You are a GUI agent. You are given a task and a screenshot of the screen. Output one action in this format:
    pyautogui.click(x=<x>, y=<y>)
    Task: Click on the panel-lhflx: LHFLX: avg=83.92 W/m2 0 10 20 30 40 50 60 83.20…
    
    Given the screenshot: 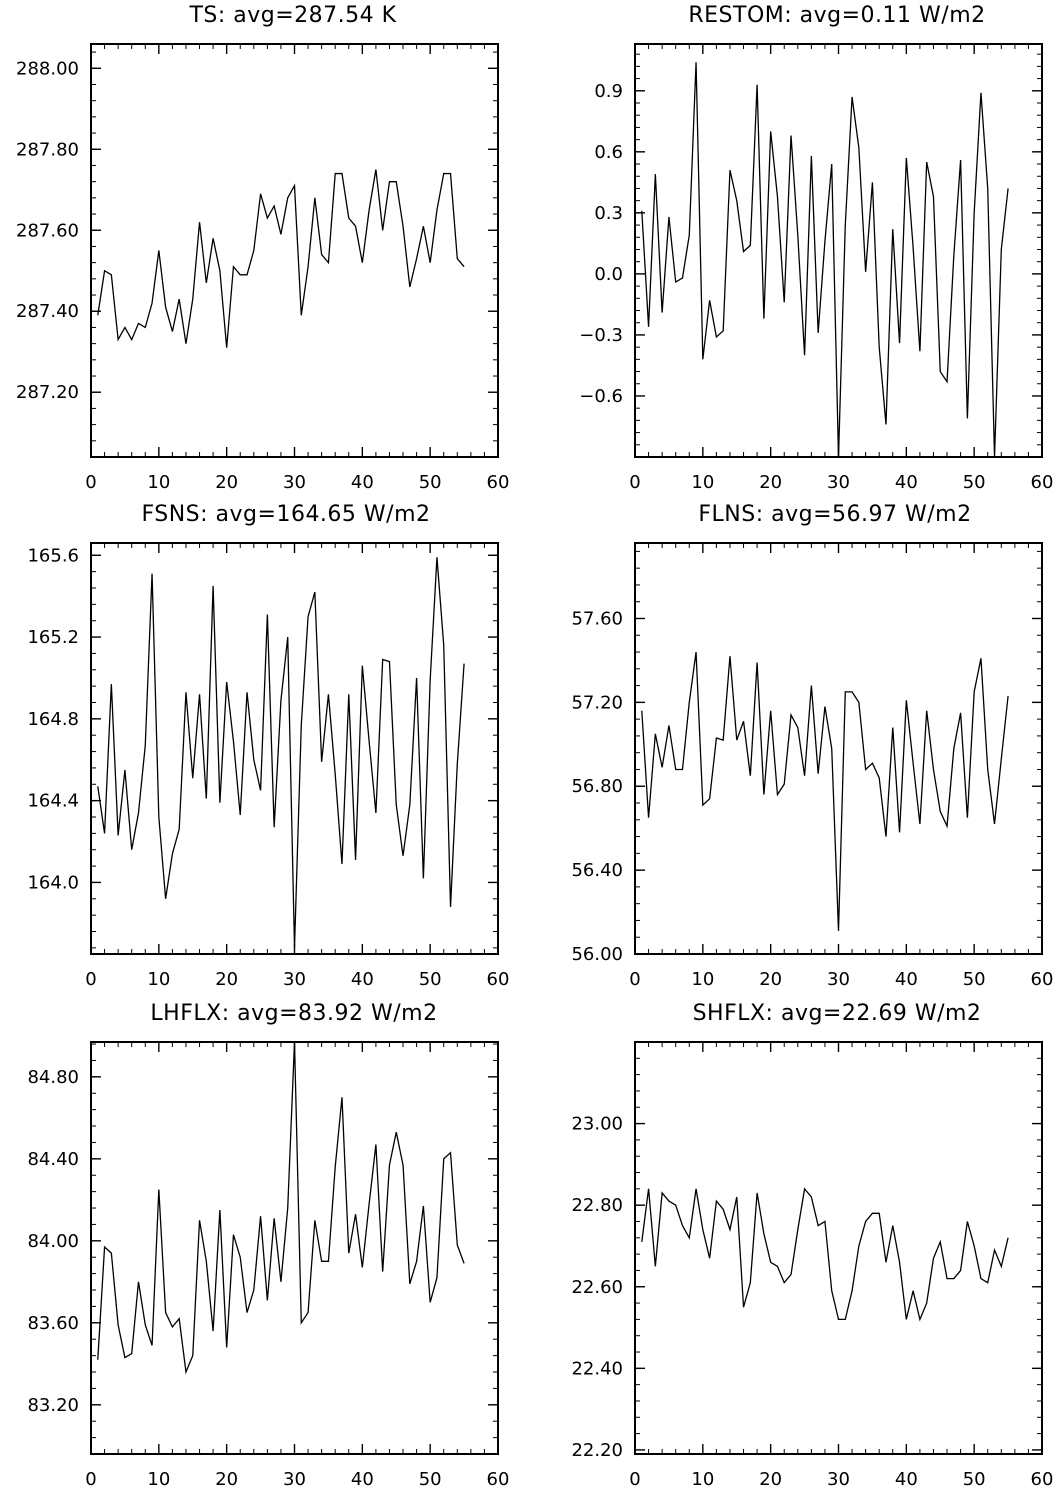 What is the action you would take?
    pyautogui.click(x=268, y=1245)
    